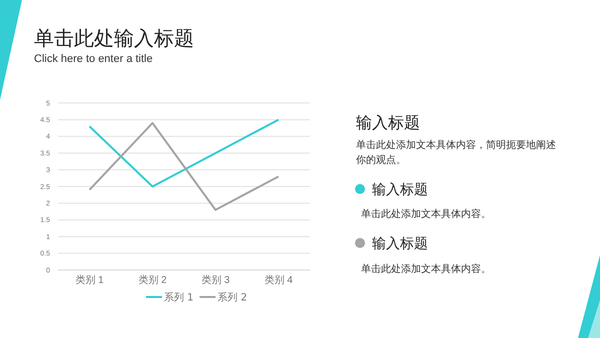  I want to click on x-tick-label: 类别 3, so click(215, 280).